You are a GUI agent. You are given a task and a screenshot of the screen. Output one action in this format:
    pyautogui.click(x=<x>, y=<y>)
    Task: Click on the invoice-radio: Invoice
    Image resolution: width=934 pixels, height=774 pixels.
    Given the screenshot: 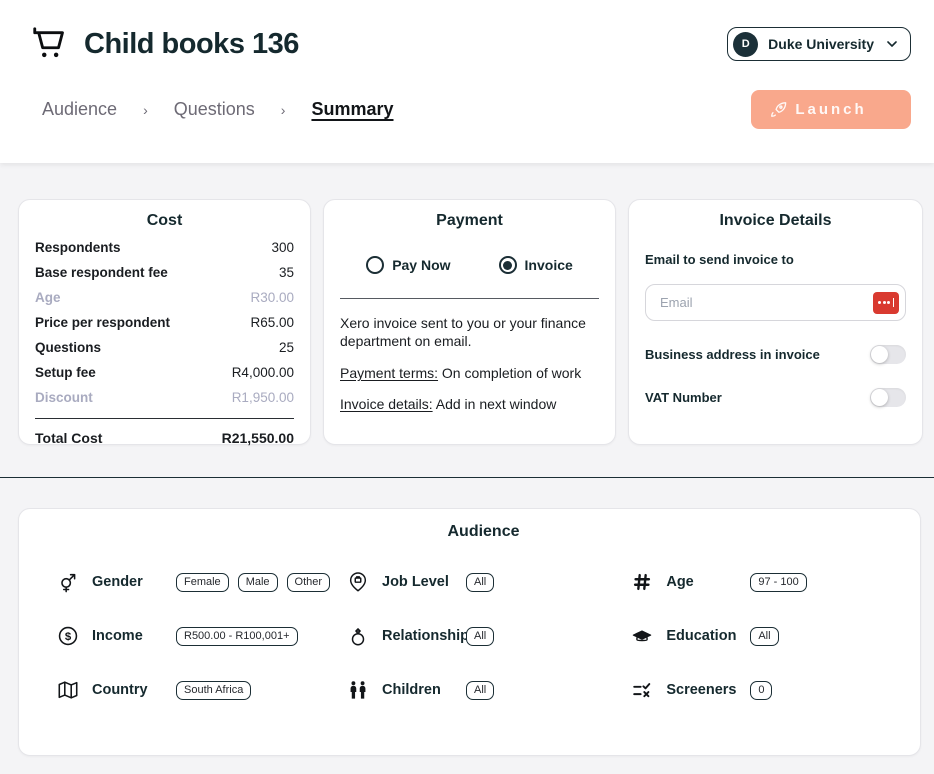 What is the action you would take?
    pyautogui.click(x=535, y=265)
    